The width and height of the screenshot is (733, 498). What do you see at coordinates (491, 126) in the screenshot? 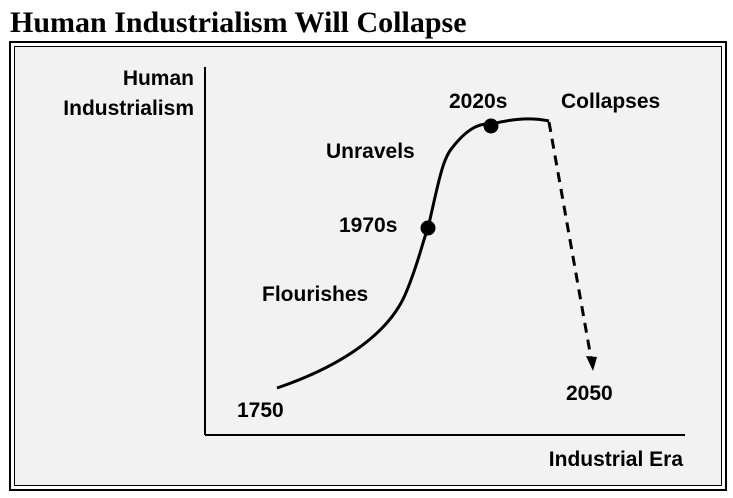
I see `point-2020s` at bounding box center [491, 126].